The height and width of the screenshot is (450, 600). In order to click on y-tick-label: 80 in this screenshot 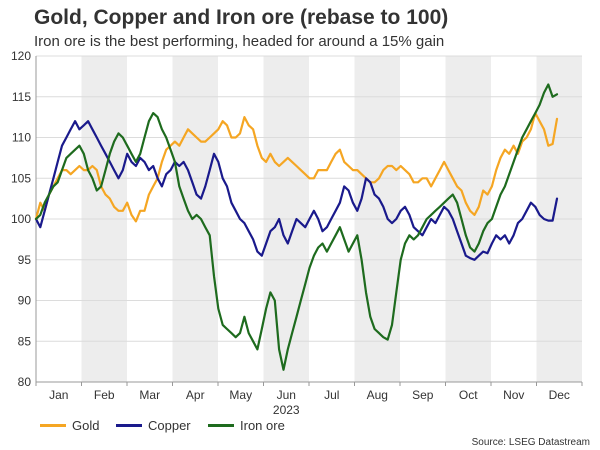, I will do `click(25, 382)`.